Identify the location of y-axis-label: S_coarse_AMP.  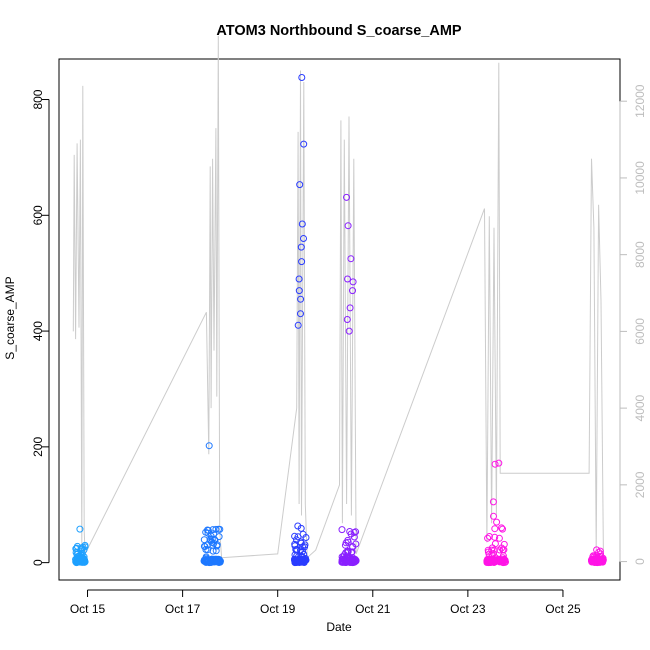
(10, 317).